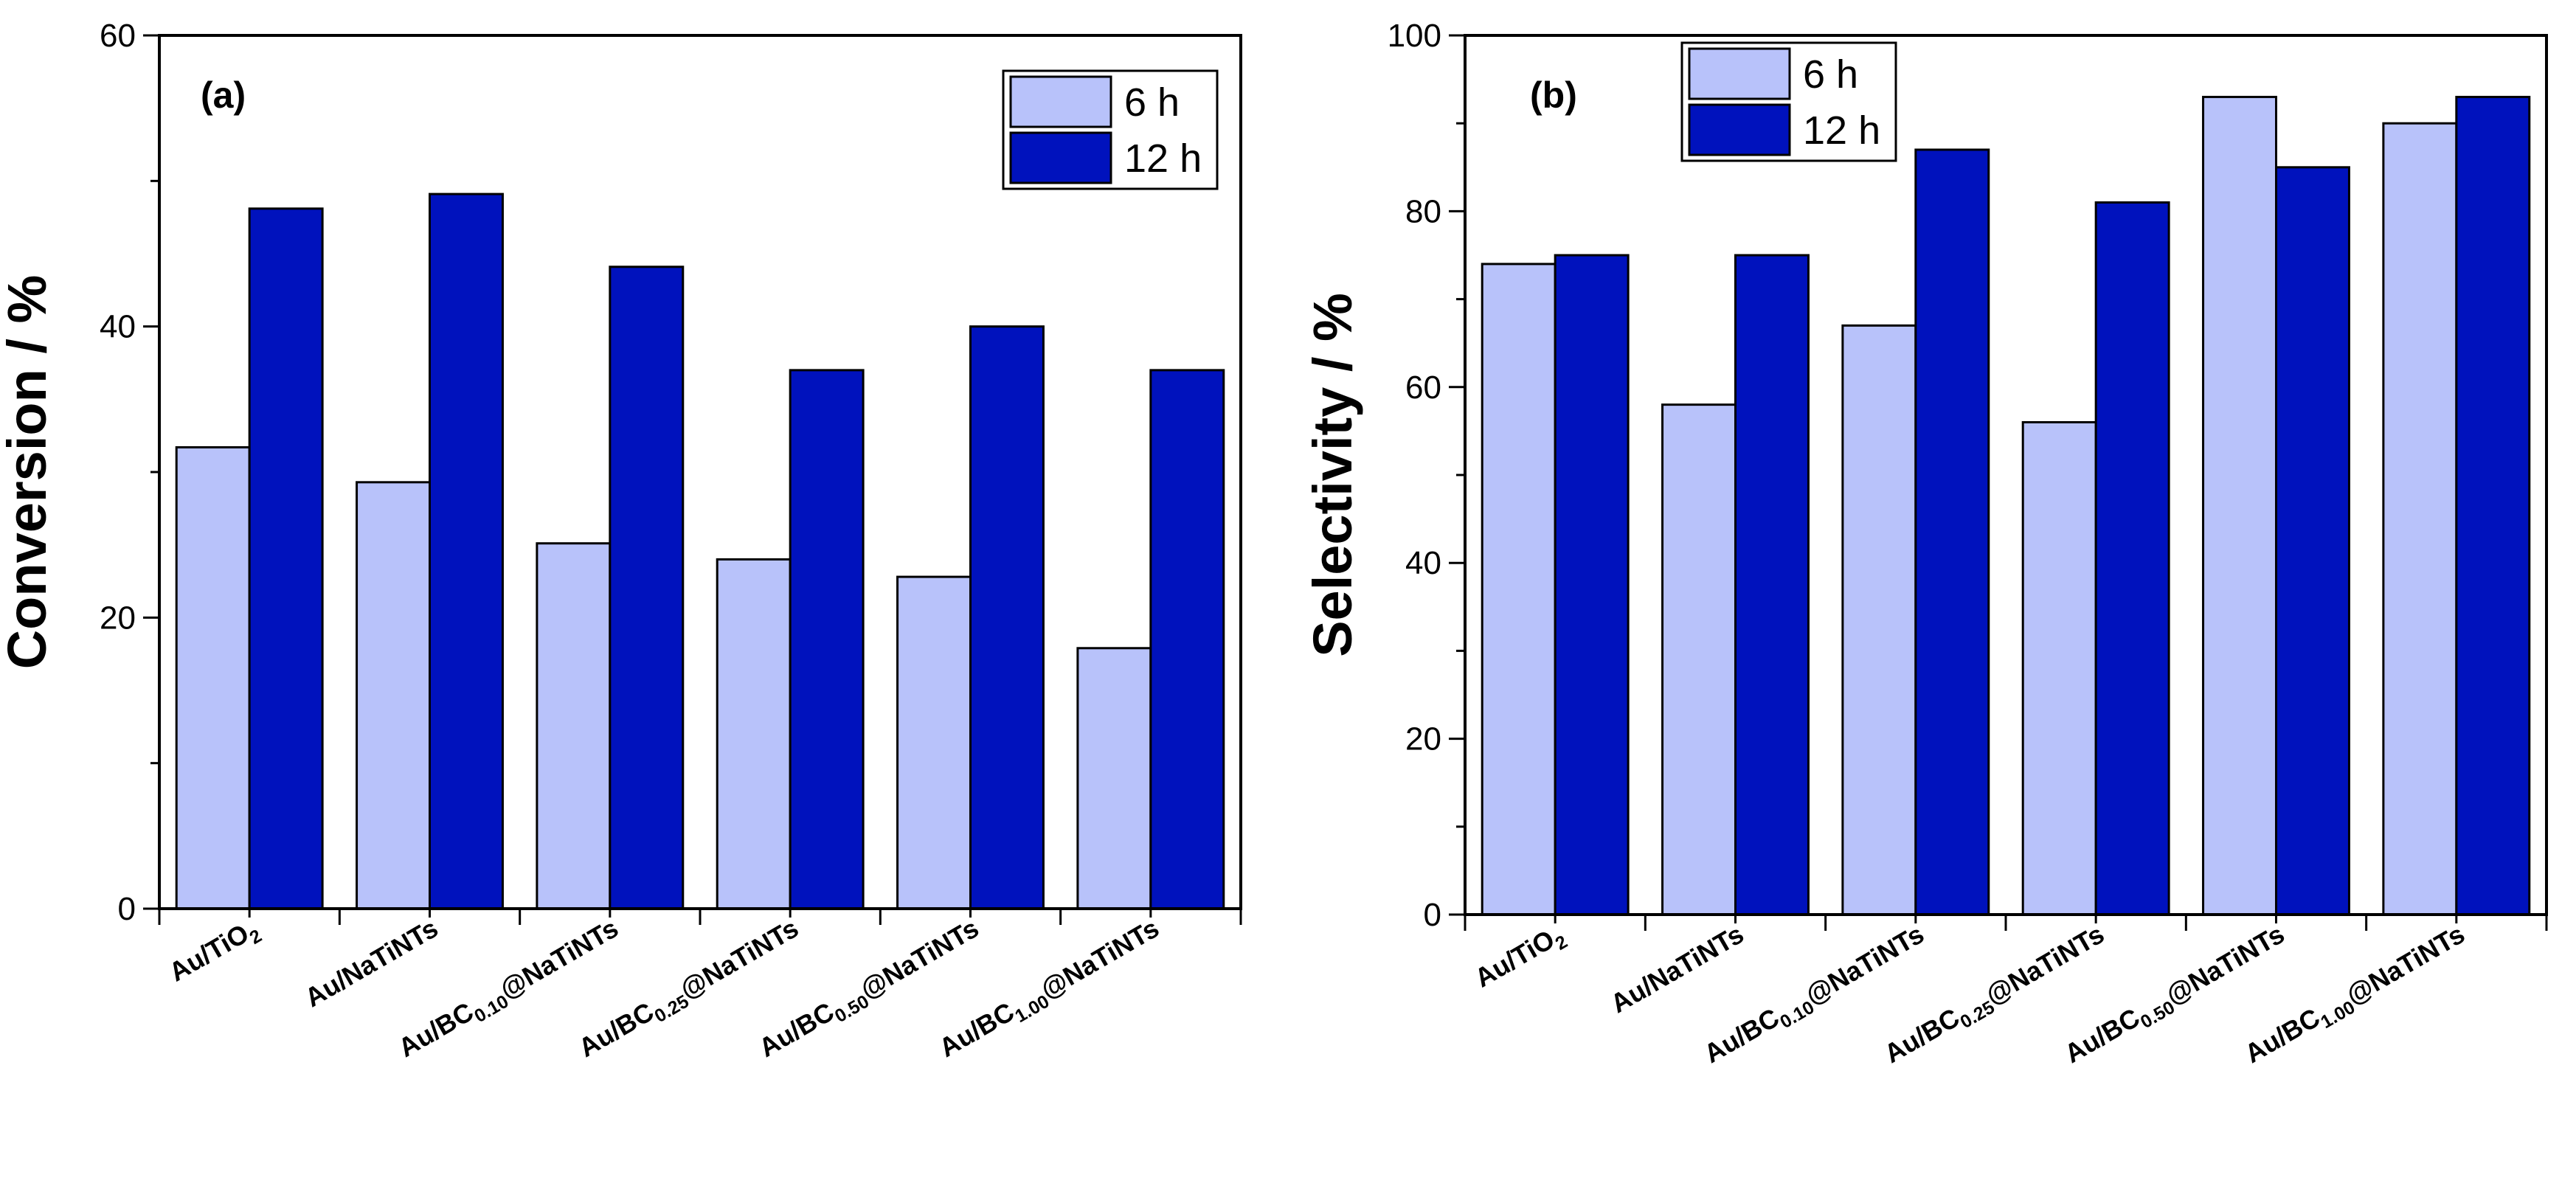 Image resolution: width=2576 pixels, height=1186 pixels. Describe the element at coordinates (224, 95) in the screenshot. I see `panel-label: (a)` at that location.